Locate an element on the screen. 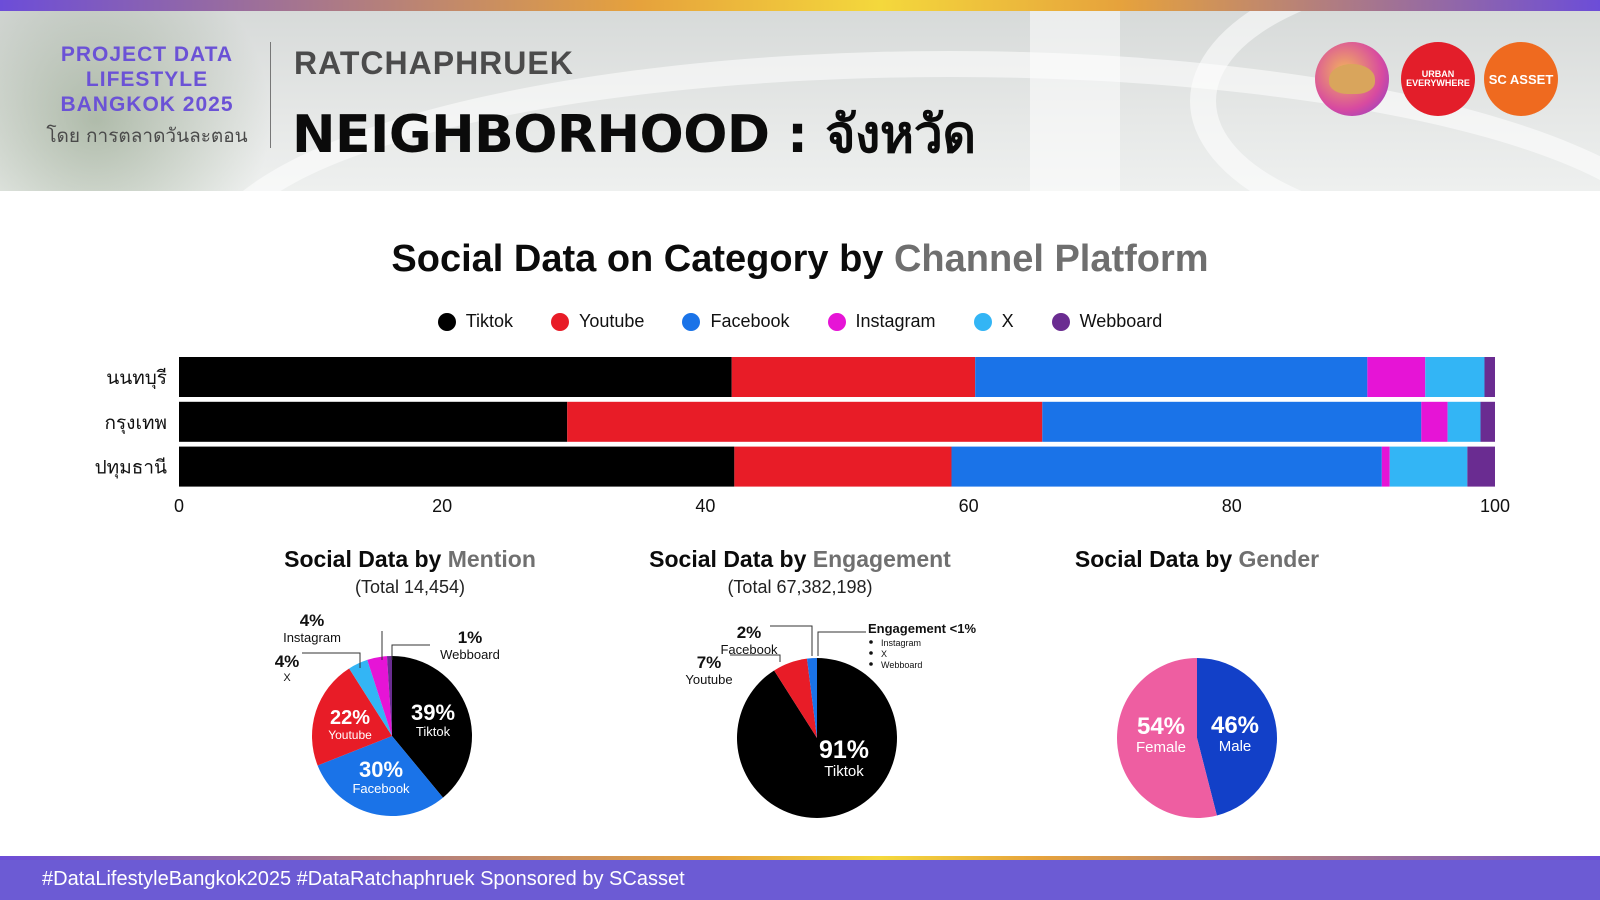 The image size is (1600, 900). legend-item-facebook: Facebook is located at coordinates (736, 321).